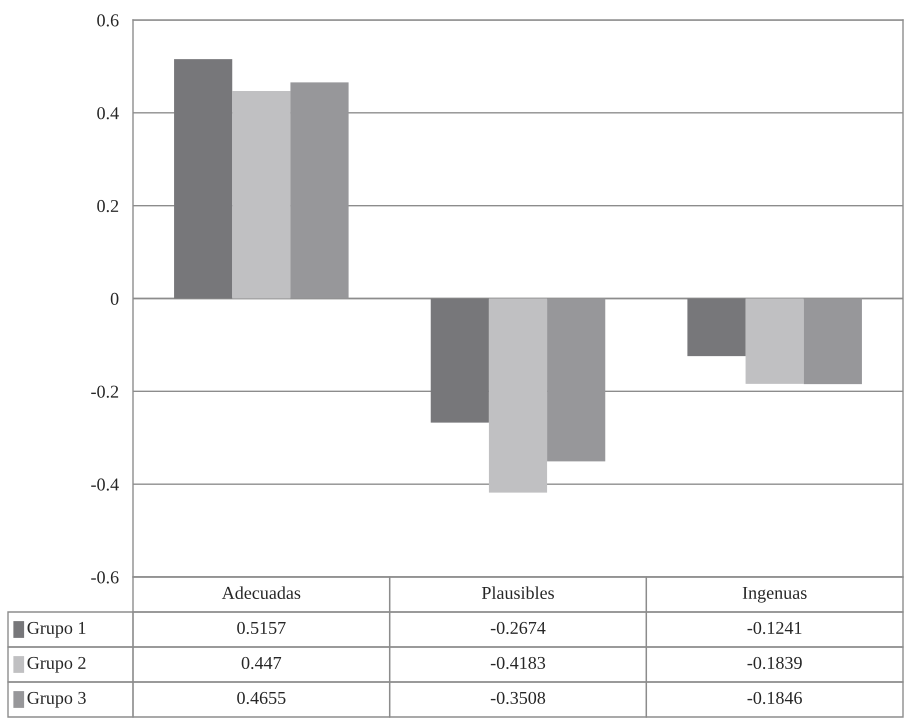 The height and width of the screenshot is (725, 904). What do you see at coordinates (518, 593) in the screenshot?
I see `x-tick-label: Plausibles` at bounding box center [518, 593].